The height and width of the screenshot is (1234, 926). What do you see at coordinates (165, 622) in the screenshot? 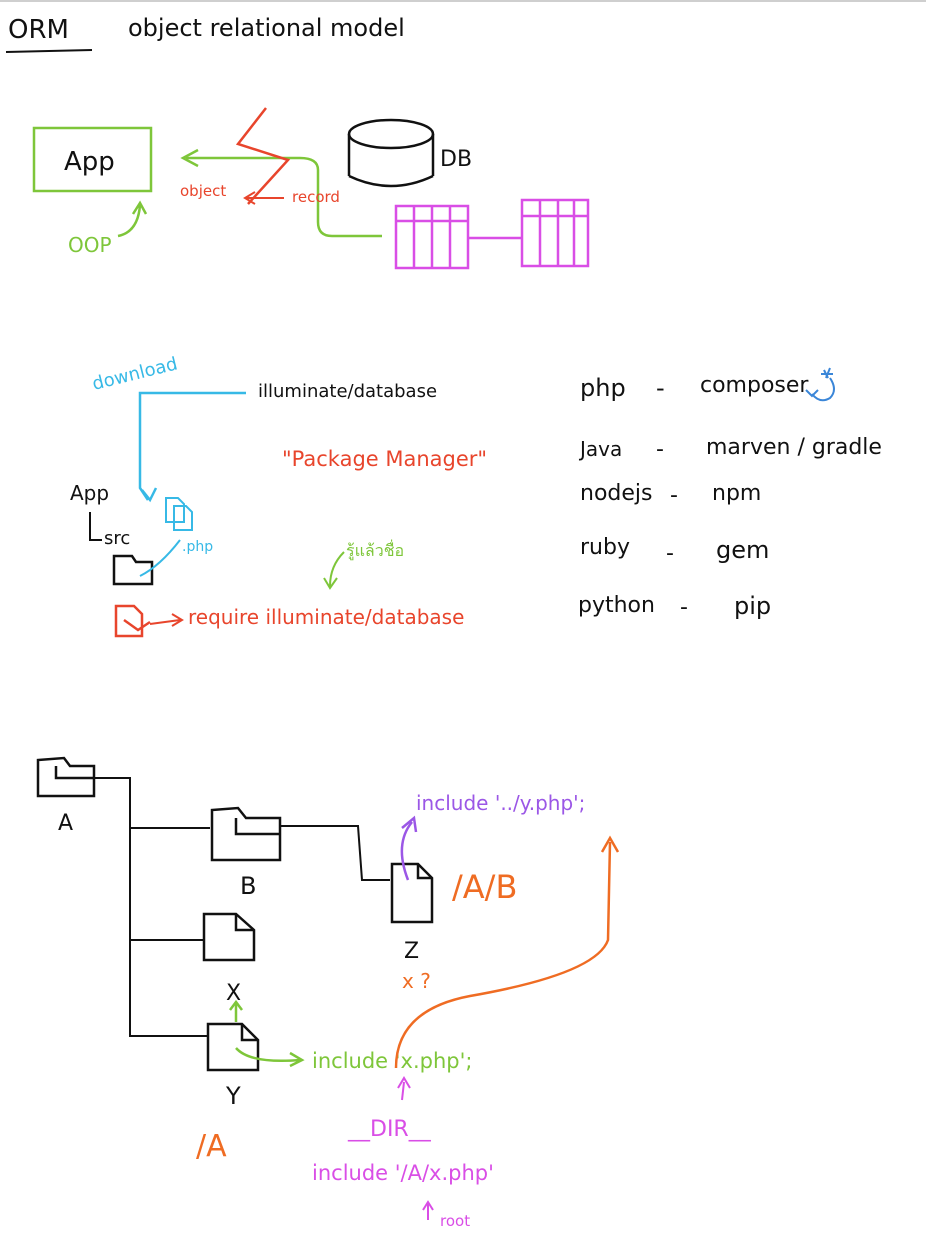
I see `require-arrow` at bounding box center [165, 622].